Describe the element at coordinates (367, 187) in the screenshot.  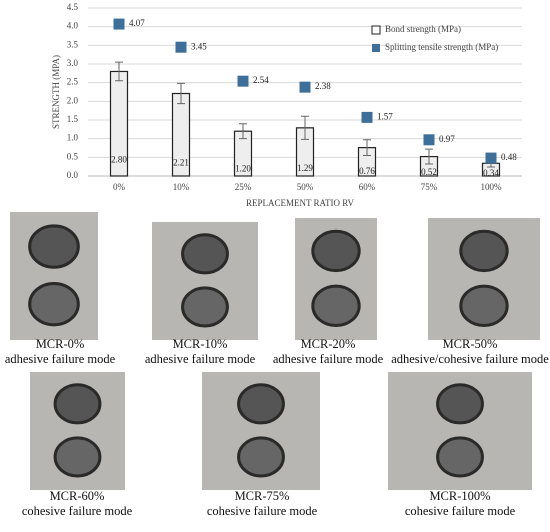
I see `x-tick-label: 60%` at that location.